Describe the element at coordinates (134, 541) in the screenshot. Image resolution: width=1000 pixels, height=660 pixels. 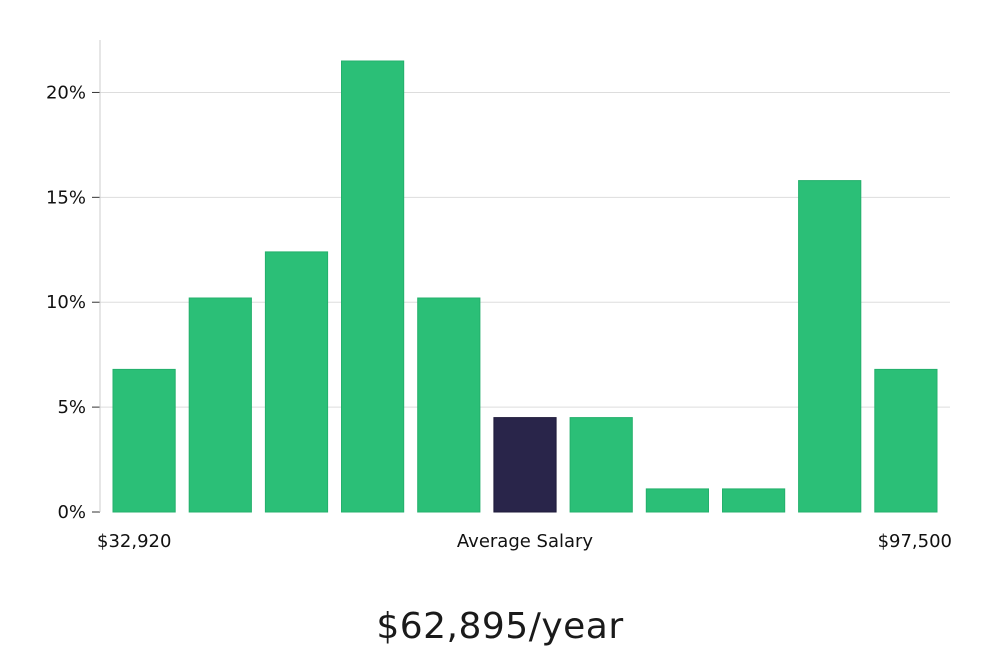
I see `x-min-label: $32,920` at that location.